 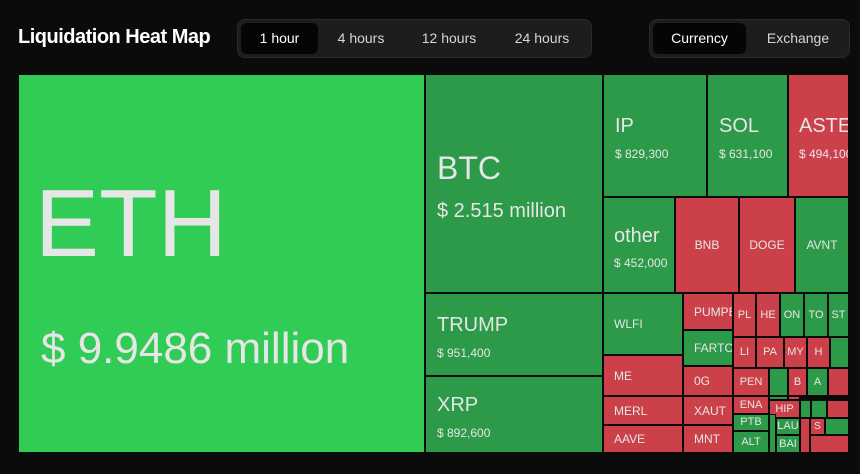 I want to click on heatmap-tile: ALT, so click(x=751, y=442).